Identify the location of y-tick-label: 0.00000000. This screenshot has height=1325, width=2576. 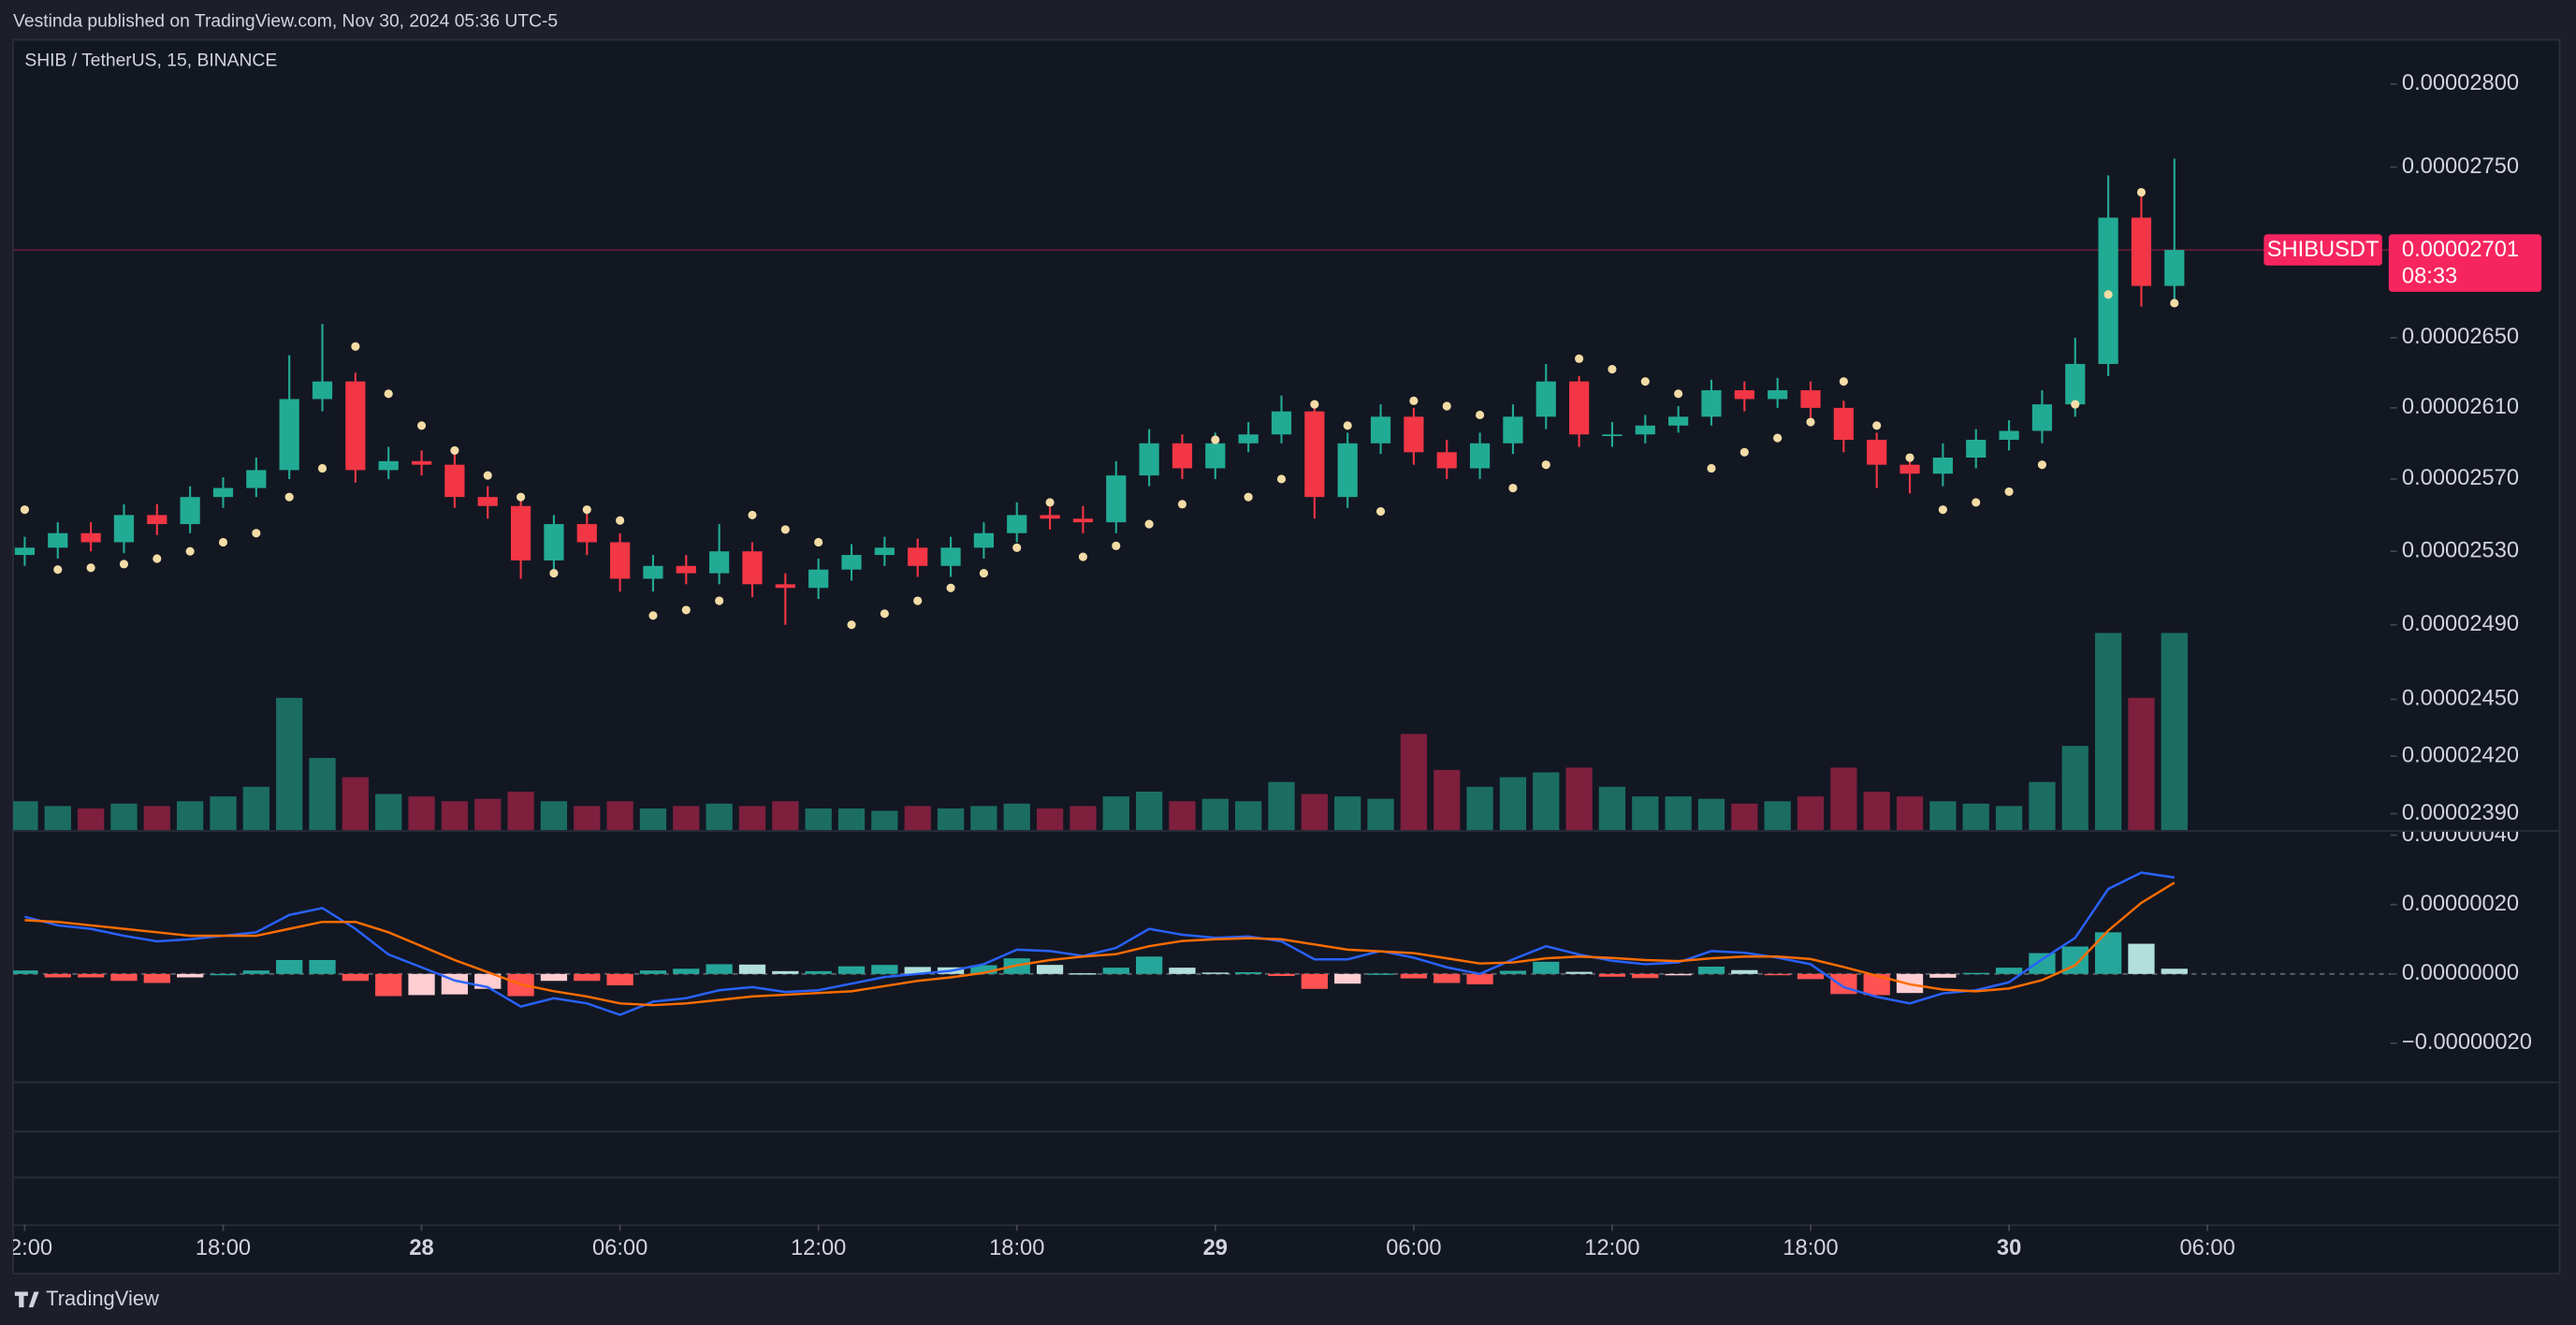
(2460, 973).